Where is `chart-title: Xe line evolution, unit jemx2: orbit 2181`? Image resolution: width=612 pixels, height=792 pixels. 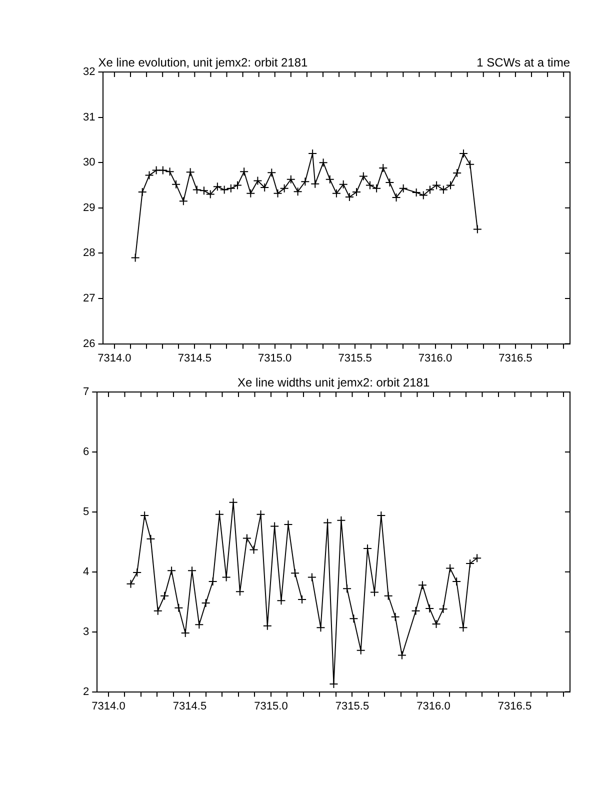 chart-title: Xe line evolution, unit jemx2: orbit 2181 is located at coordinates (203, 62).